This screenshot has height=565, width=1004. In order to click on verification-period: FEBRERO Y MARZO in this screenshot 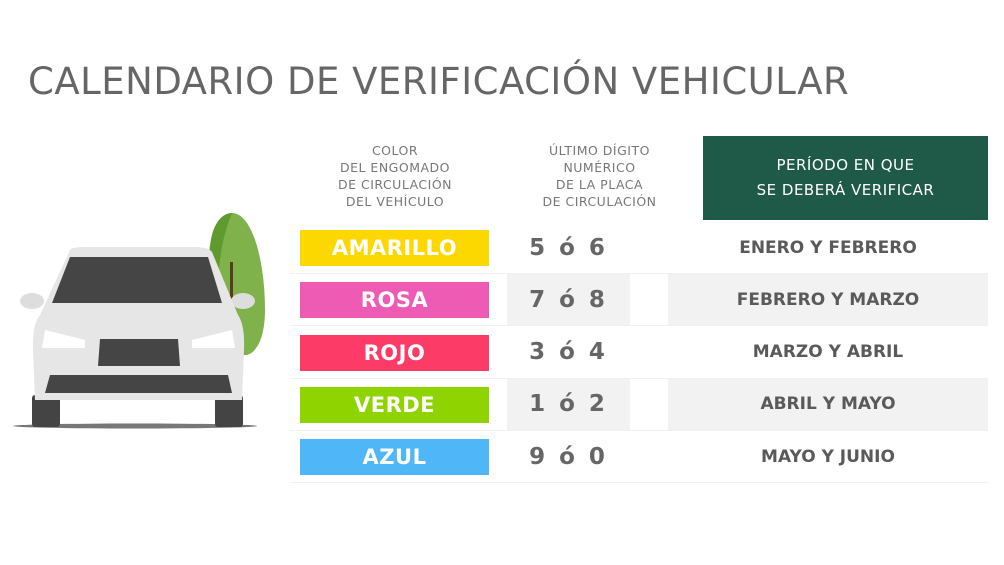, I will do `click(828, 299)`.